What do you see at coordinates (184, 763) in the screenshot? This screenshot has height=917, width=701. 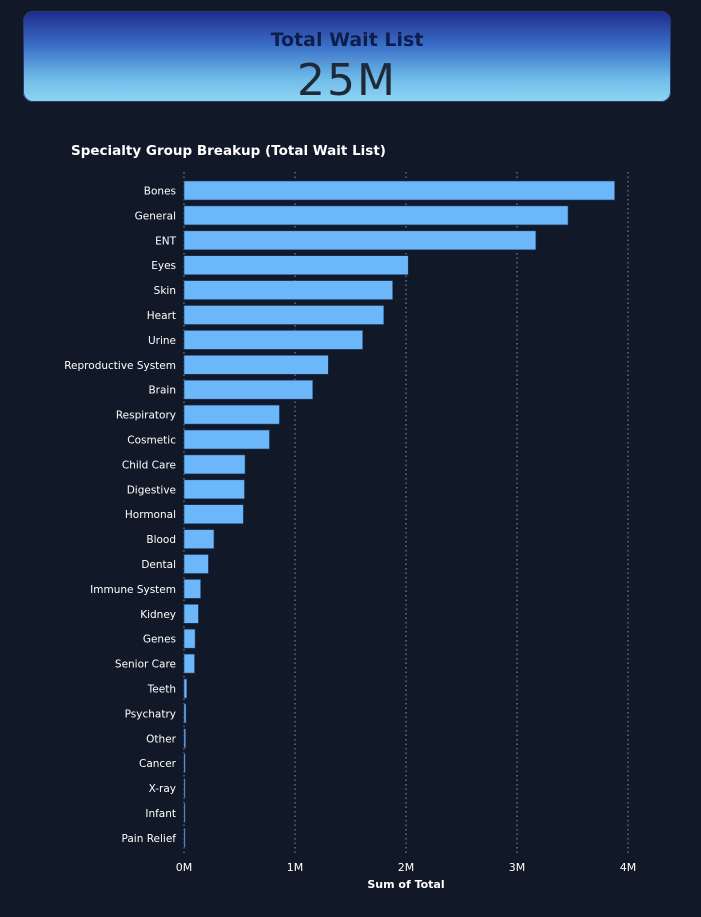 I see `bar-cancer` at bounding box center [184, 763].